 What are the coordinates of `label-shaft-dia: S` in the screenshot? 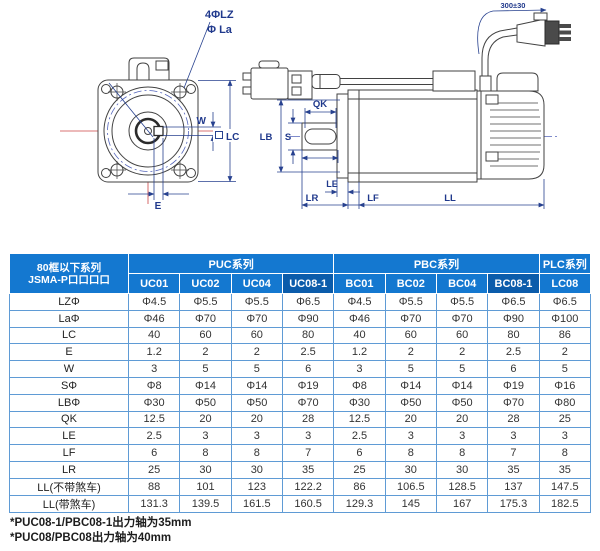 It's located at (288, 137).